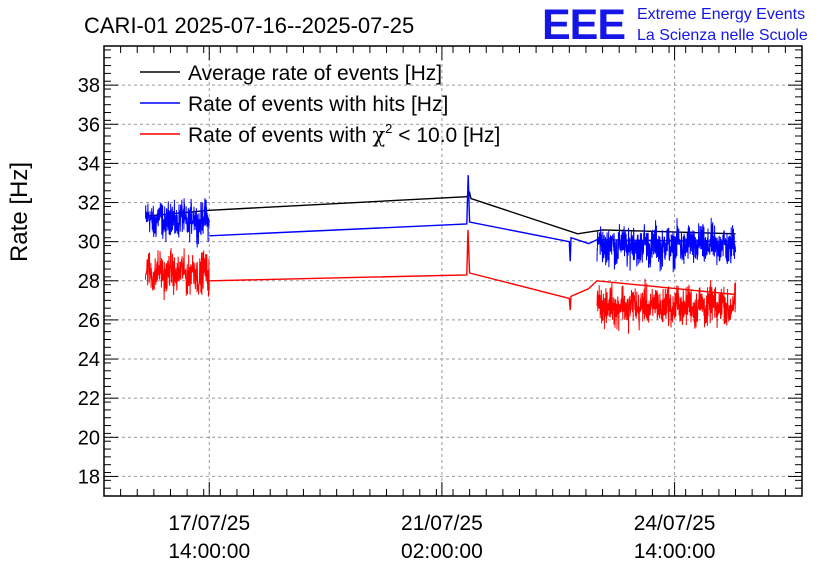 The image size is (836, 572). What do you see at coordinates (583, 25) in the screenshot?
I see `logo-mark: EEE` at bounding box center [583, 25].